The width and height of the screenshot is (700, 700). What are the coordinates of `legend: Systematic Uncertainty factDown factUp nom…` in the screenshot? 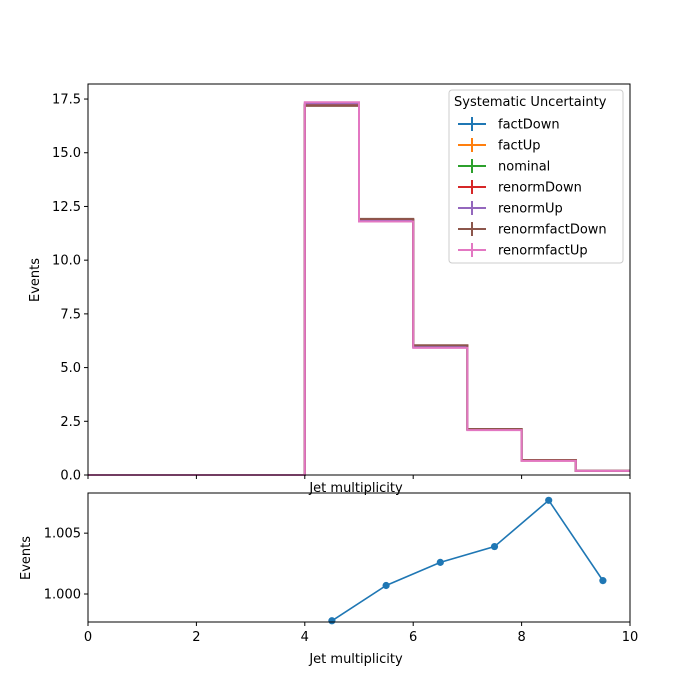 It's located at (536, 176).